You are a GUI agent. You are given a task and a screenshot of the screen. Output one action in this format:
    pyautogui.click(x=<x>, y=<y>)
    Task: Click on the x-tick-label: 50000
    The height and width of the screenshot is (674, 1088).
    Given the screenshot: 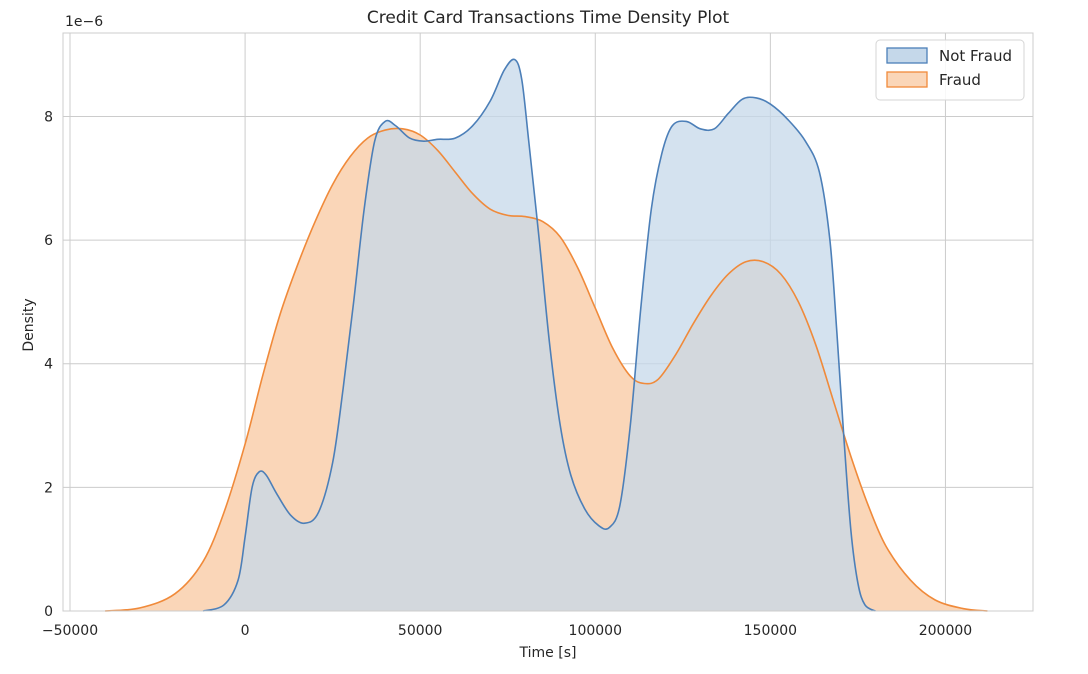 What is the action you would take?
    pyautogui.click(x=420, y=631)
    